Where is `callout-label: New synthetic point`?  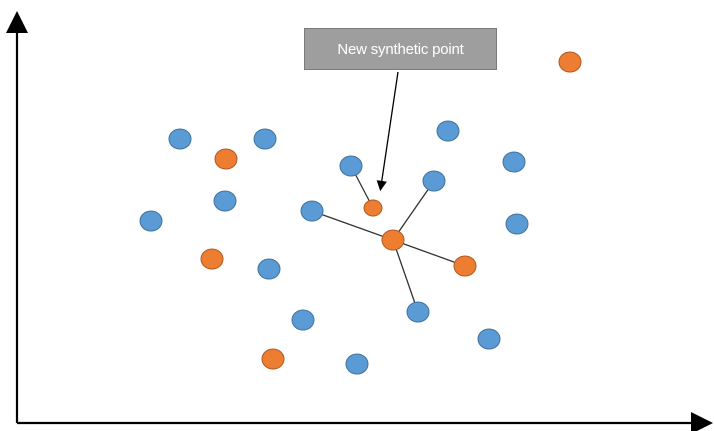 callout-label: New synthetic point is located at coordinates (400, 49).